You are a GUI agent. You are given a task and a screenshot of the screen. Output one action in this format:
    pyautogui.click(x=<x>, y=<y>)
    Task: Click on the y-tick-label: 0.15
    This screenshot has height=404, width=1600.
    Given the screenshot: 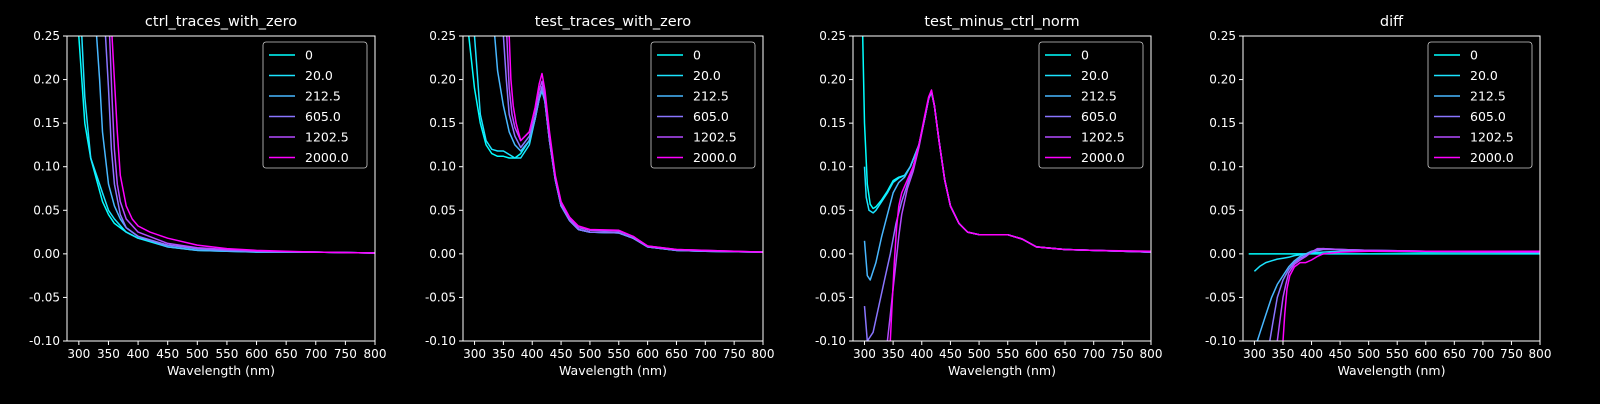 What is the action you would take?
    pyautogui.click(x=1222, y=123)
    